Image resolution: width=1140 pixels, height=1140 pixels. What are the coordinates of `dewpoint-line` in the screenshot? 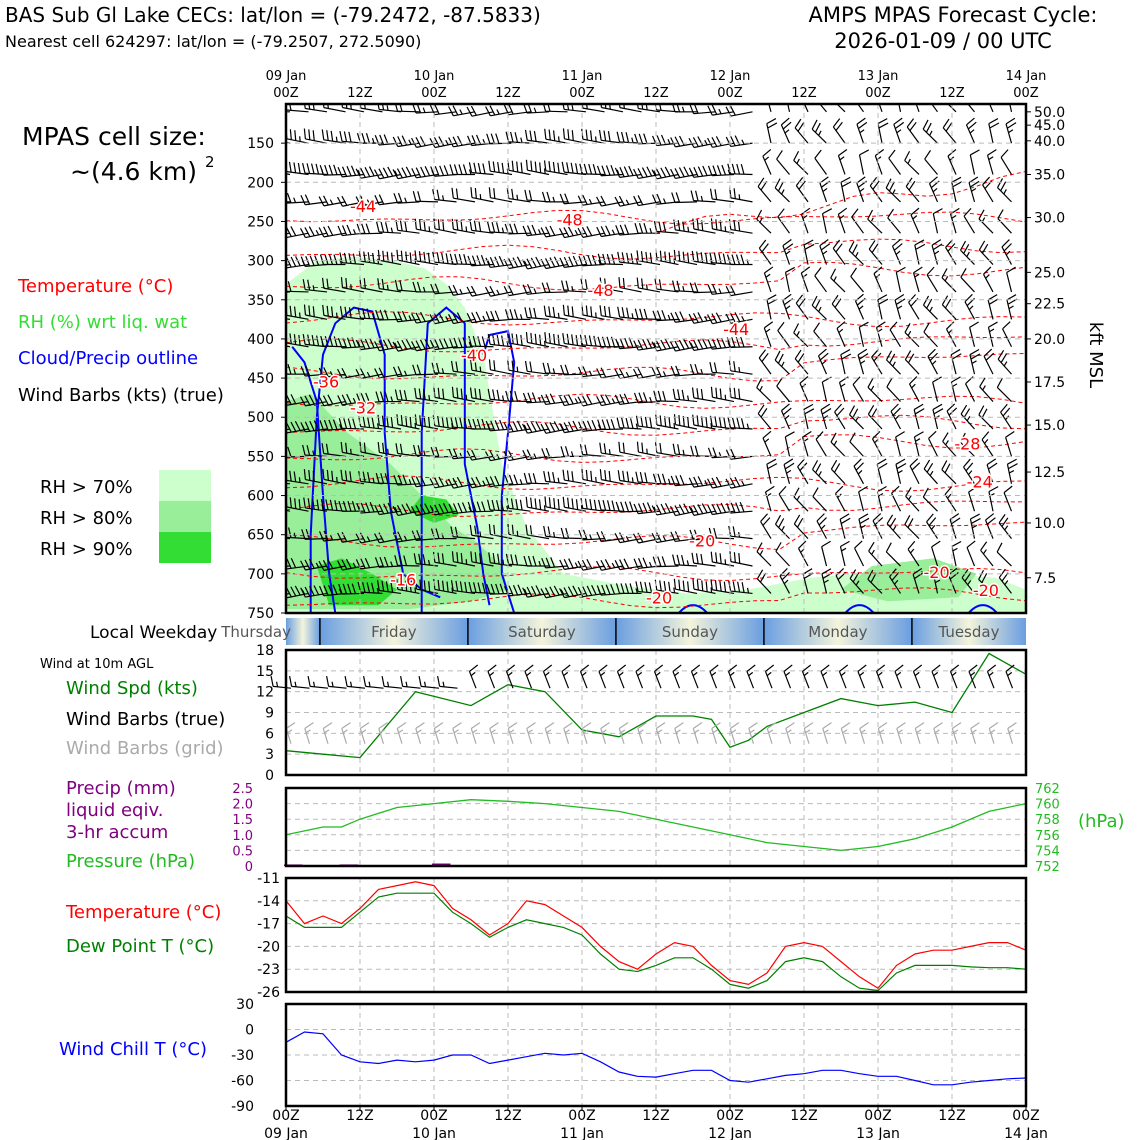 It's located at (656, 942).